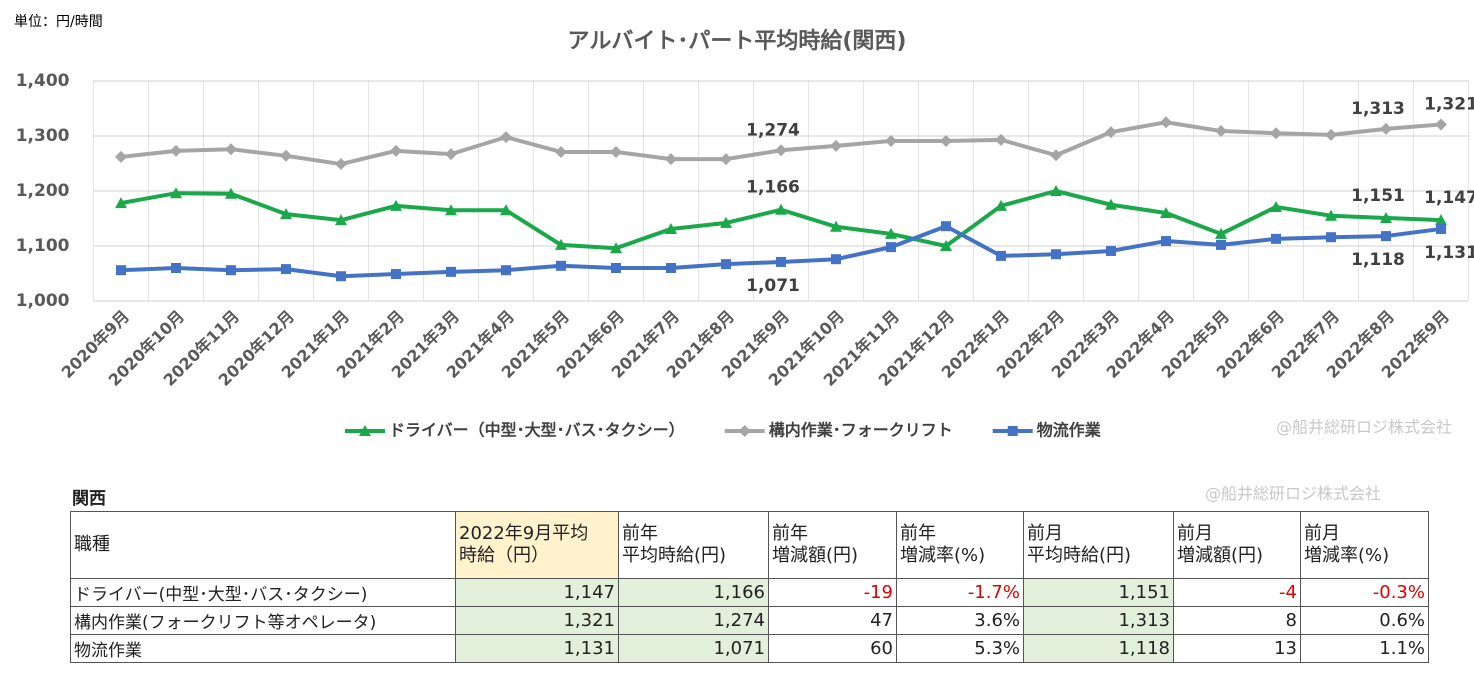 This screenshot has width=1474, height=678. I want to click on table-cell: -19, so click(832, 592).